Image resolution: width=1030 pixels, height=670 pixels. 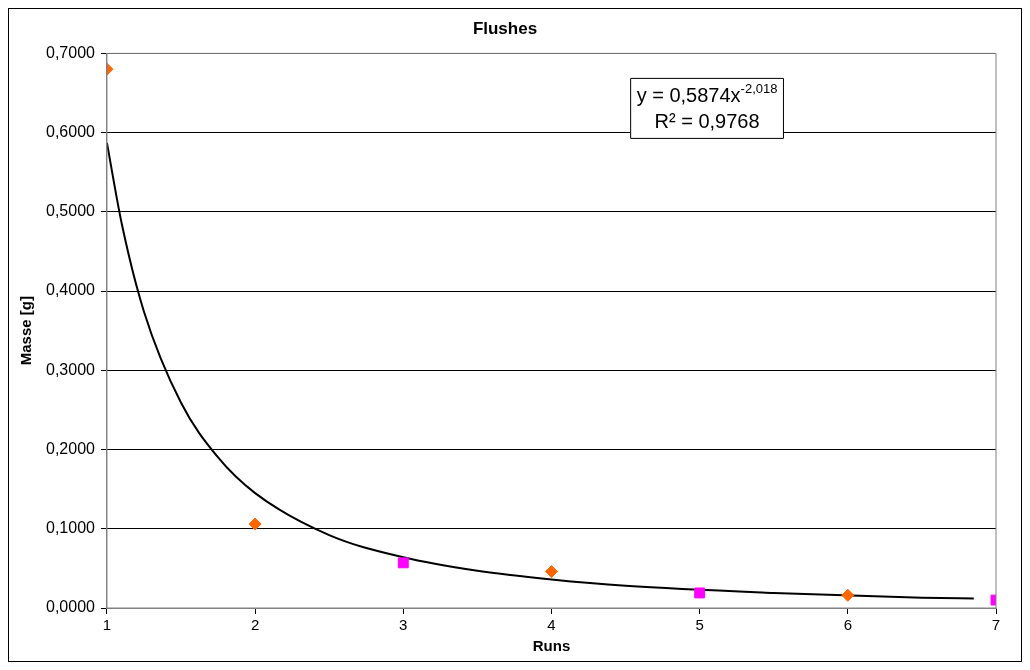 I want to click on y-tick-label: 0,7000, so click(x=71, y=52).